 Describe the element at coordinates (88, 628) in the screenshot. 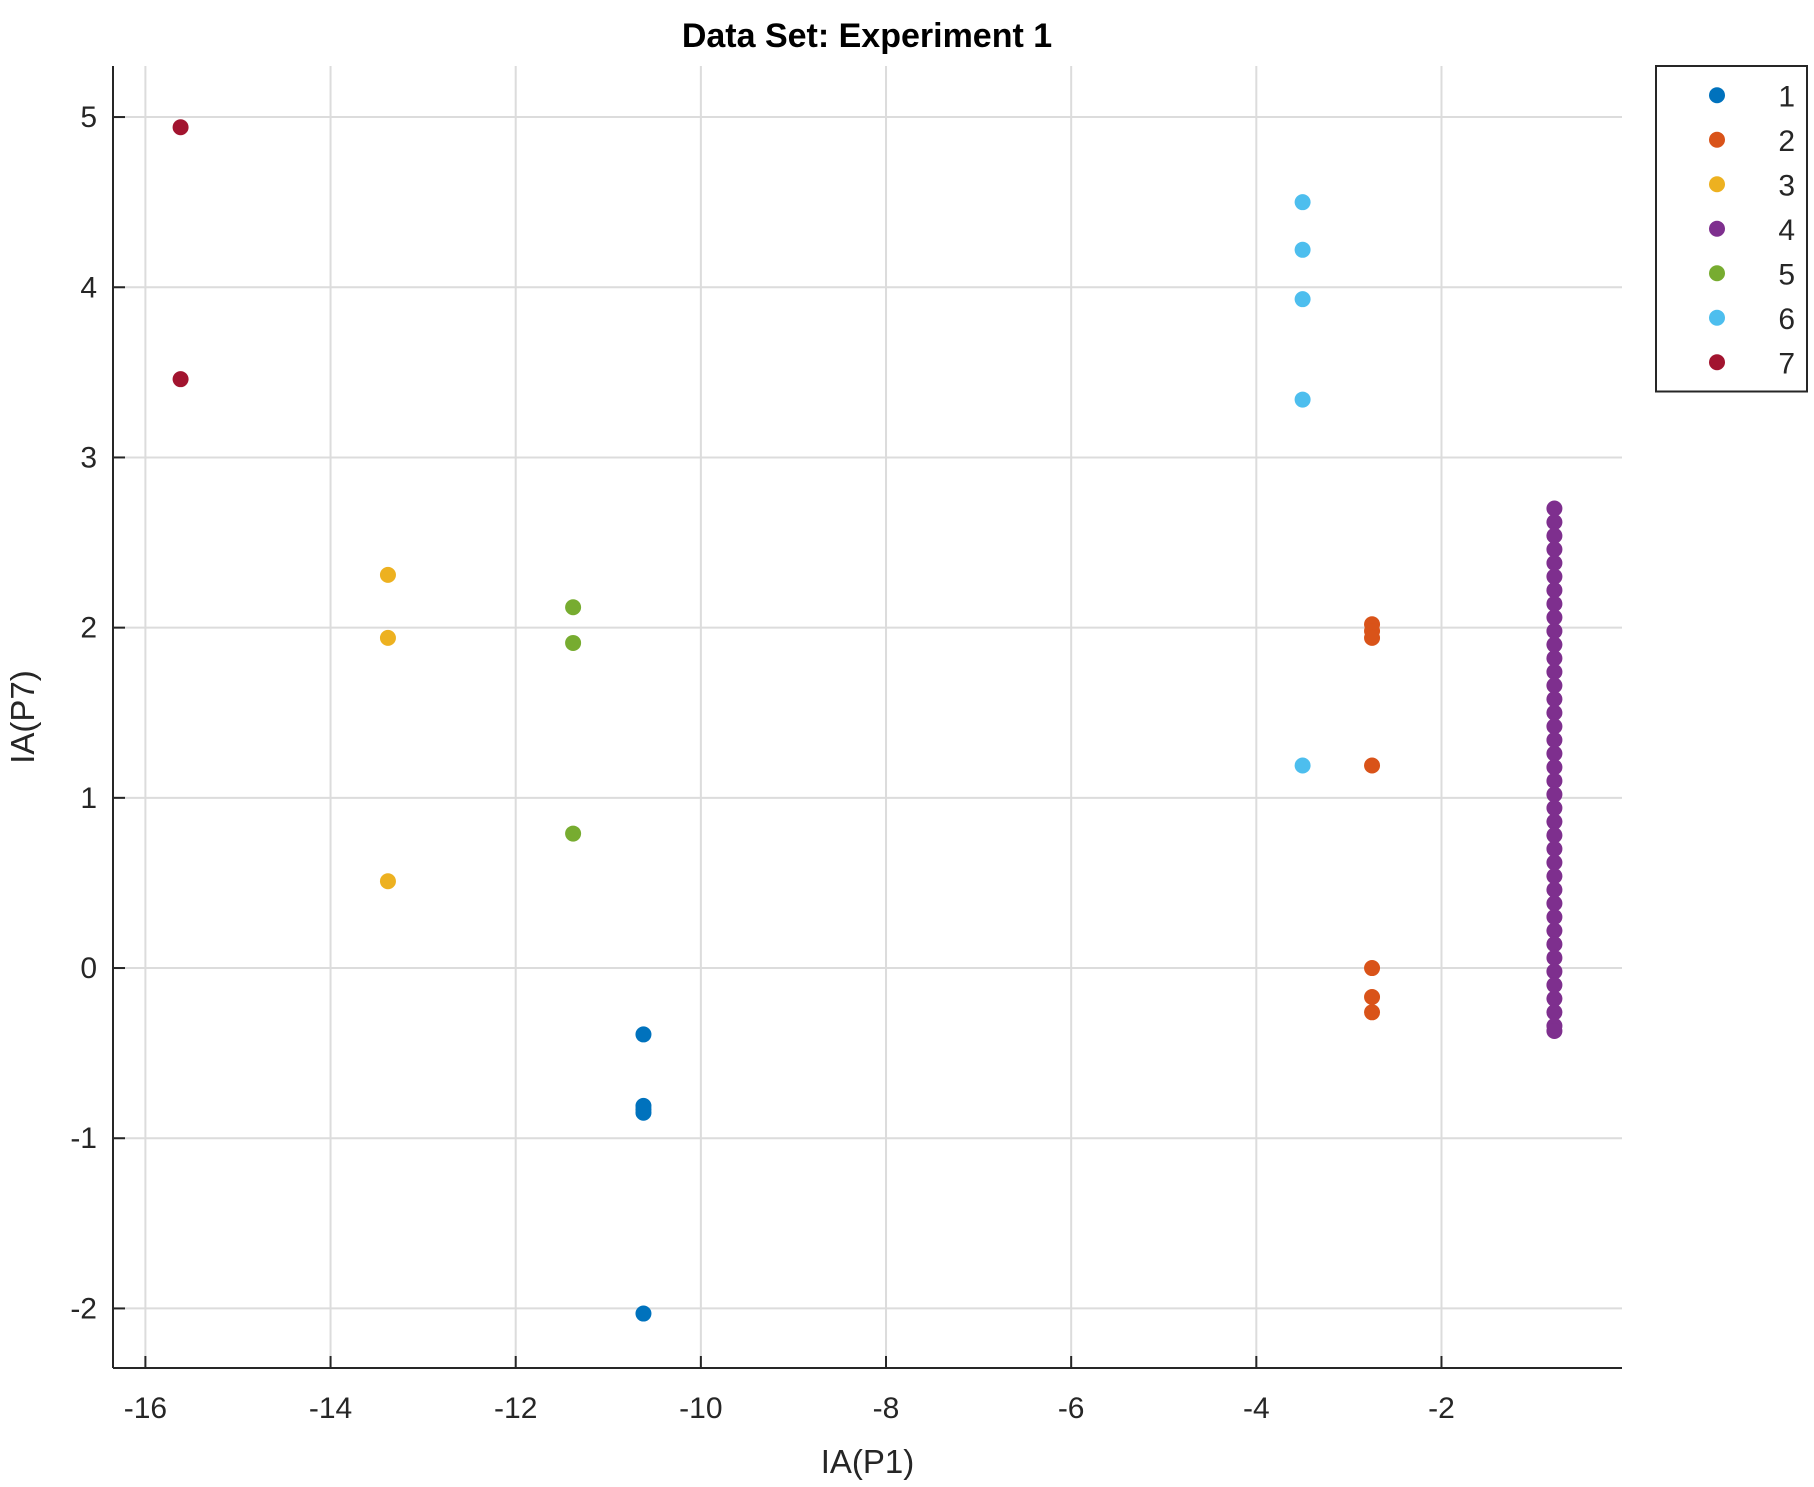

I see `y-tick-label: 2` at that location.